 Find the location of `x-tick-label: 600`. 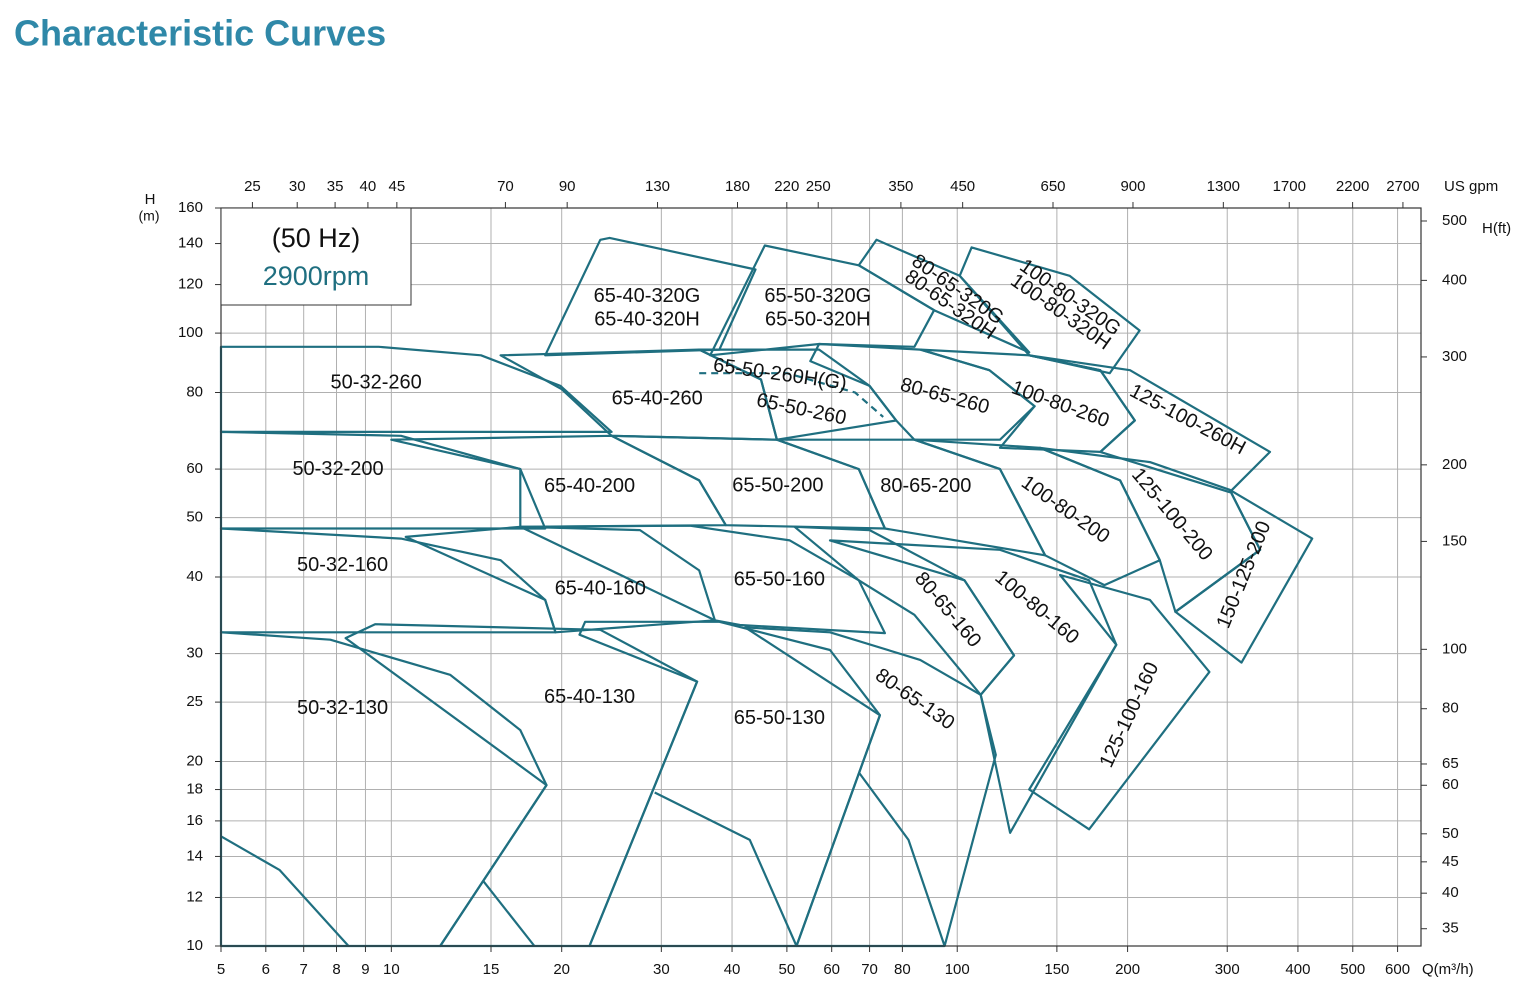

x-tick-label: 600 is located at coordinates (1397, 969).